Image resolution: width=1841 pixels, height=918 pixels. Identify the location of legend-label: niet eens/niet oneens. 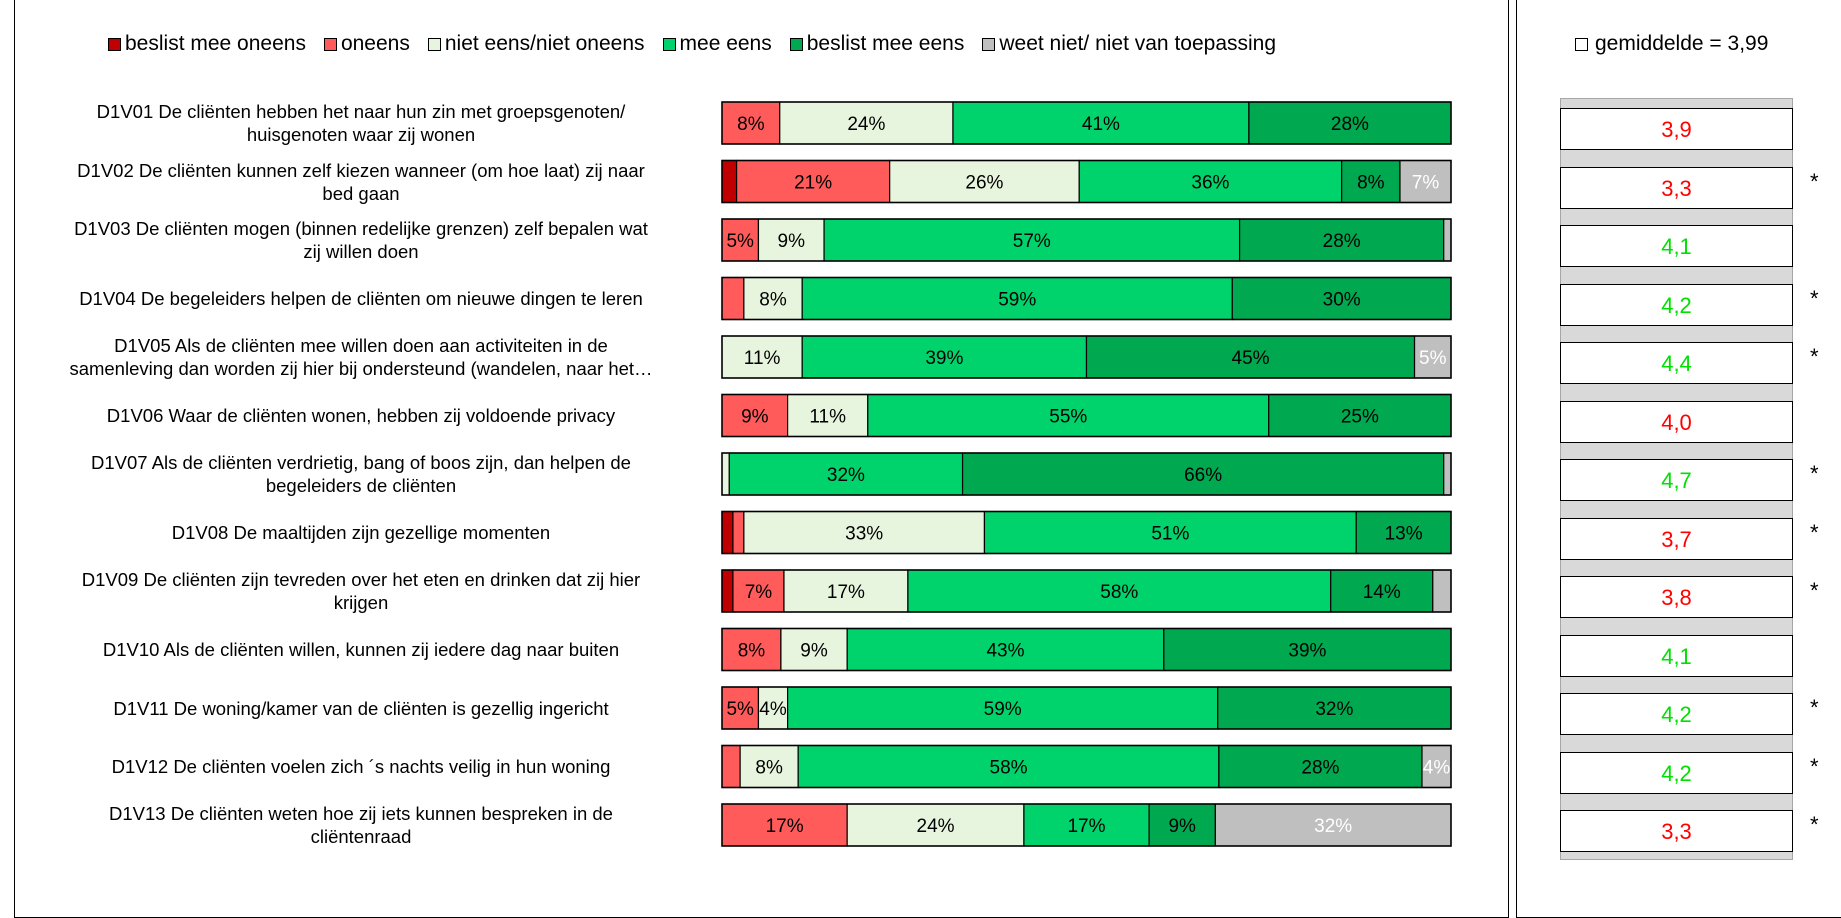
(544, 43).